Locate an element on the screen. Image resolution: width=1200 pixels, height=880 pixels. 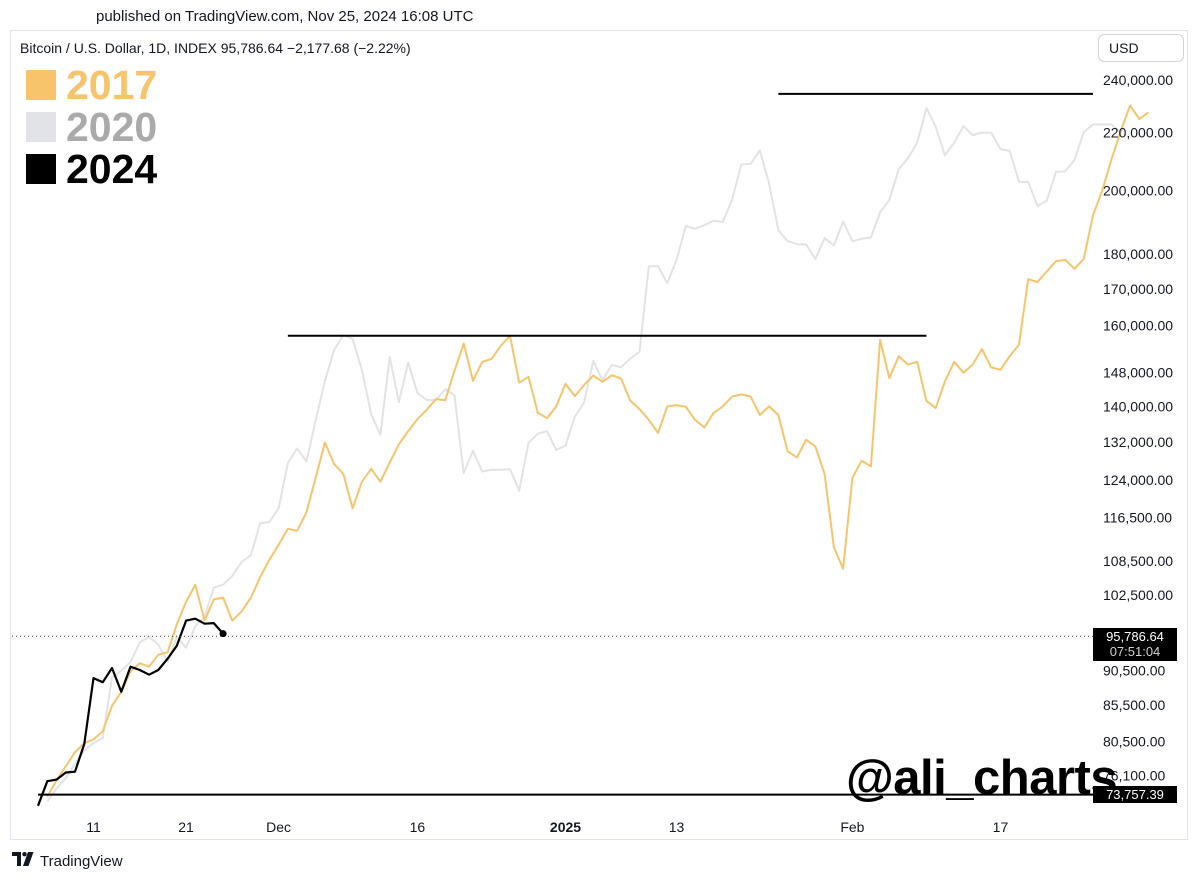
legend-swatch-2017 is located at coordinates (41, 85).